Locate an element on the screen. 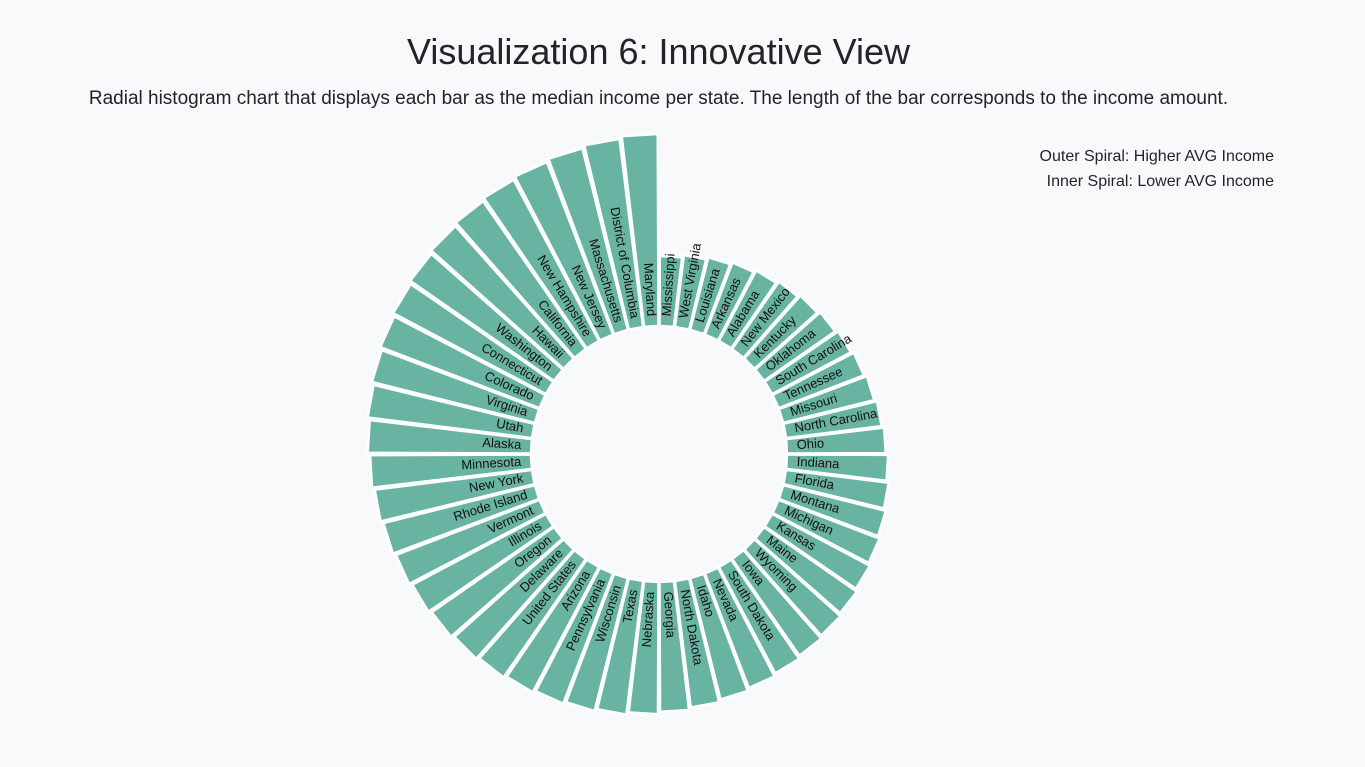  bar-louisiana is located at coordinates (710, 295).